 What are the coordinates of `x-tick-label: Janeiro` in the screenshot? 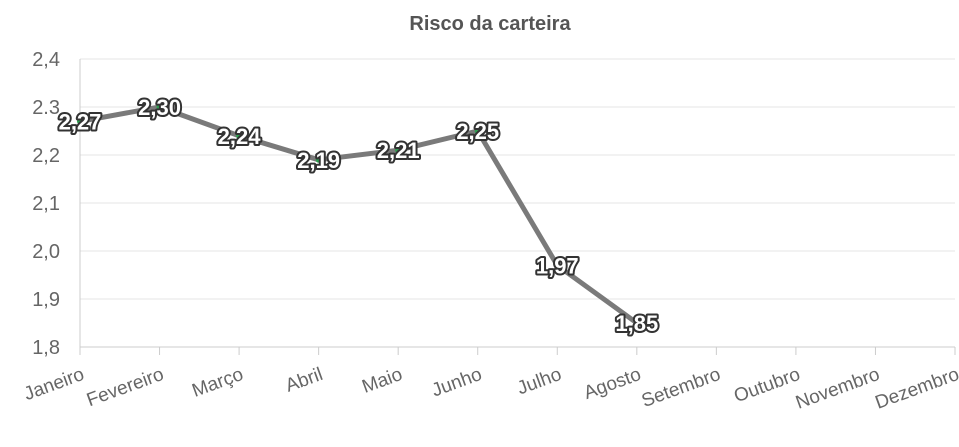 It's located at (54, 384).